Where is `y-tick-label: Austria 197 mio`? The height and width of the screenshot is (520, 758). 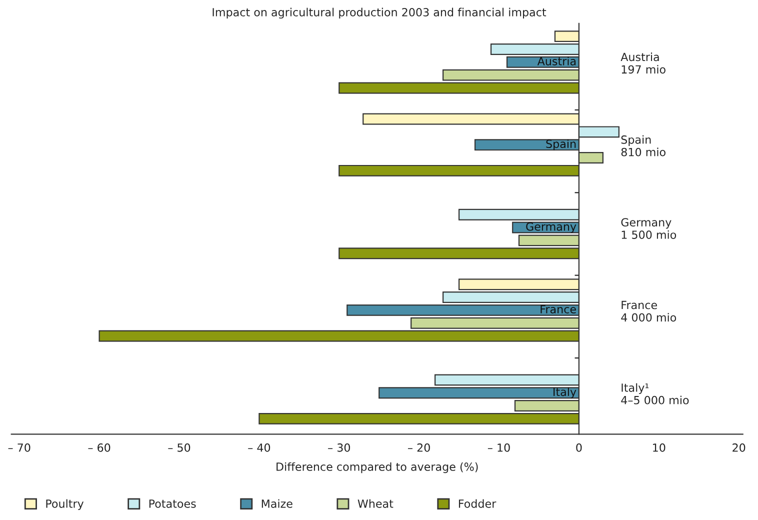
y-tick-label: Austria 197 mio is located at coordinates (643, 63).